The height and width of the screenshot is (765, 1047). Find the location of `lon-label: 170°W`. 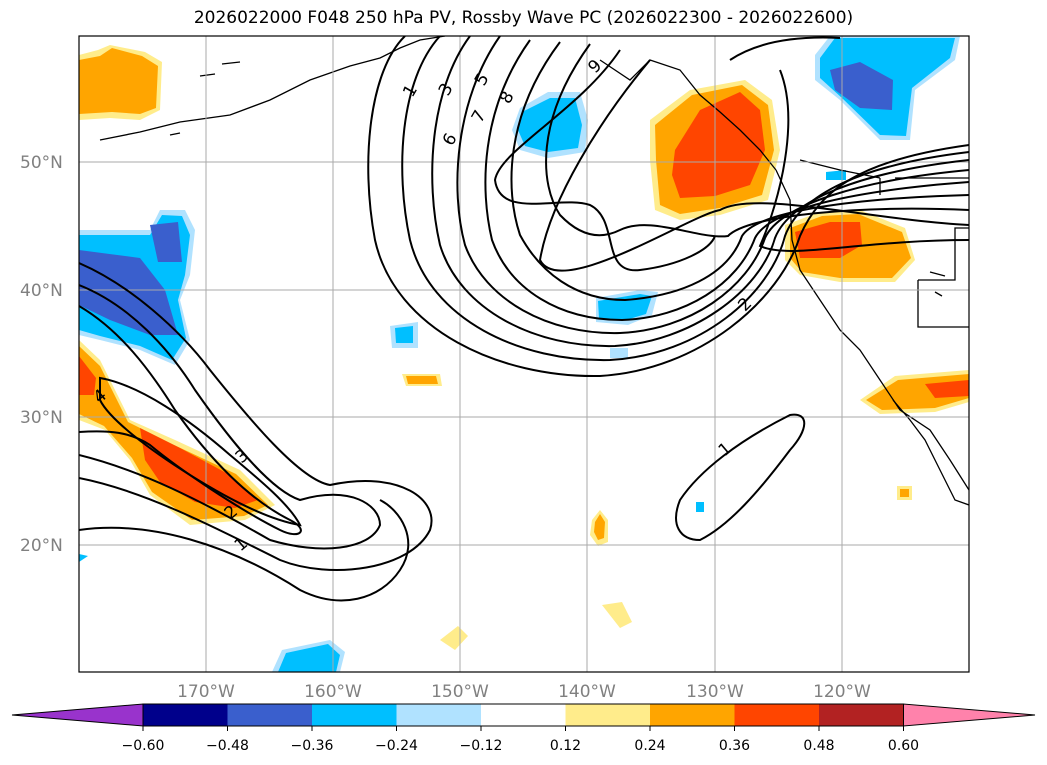

lon-label: 170°W is located at coordinates (206, 692).